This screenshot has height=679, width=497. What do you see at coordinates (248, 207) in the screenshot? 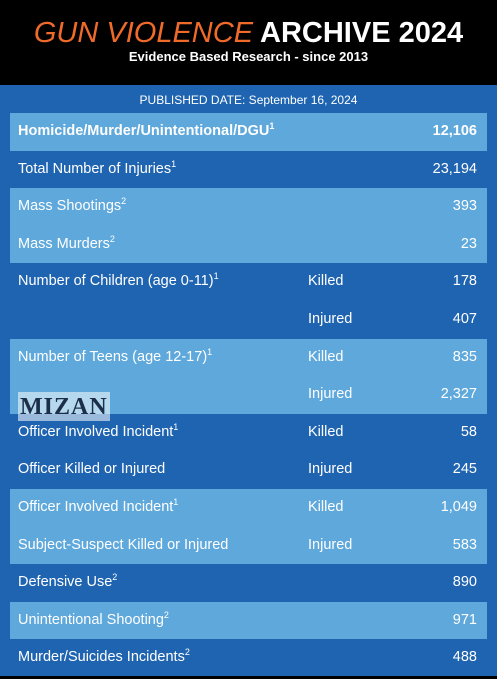
I see `table-row: Mass Shootings2 393` at bounding box center [248, 207].